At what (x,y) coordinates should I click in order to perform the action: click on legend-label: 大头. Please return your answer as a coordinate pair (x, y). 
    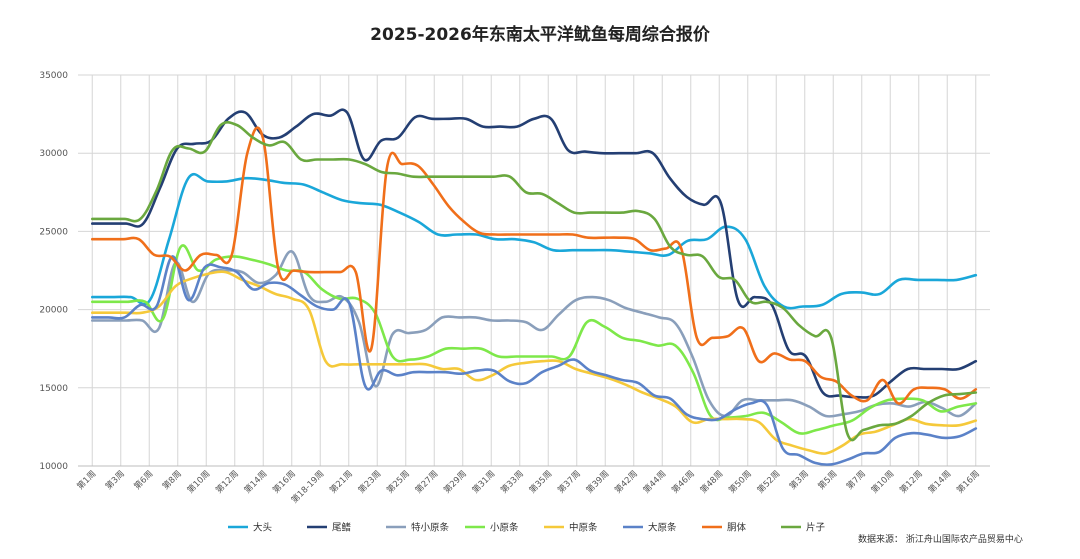
    Looking at the image, I should click on (262, 528).